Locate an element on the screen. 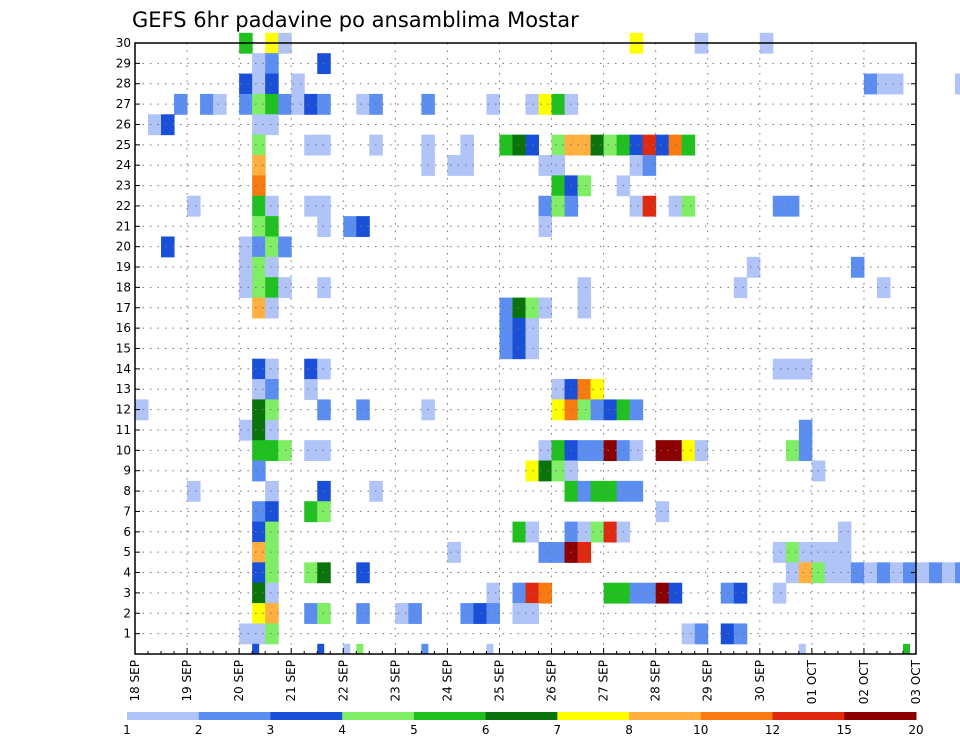 Image resolution: width=960 pixels, height=742 pixels. y-tick-label: 11 is located at coordinates (123, 430).